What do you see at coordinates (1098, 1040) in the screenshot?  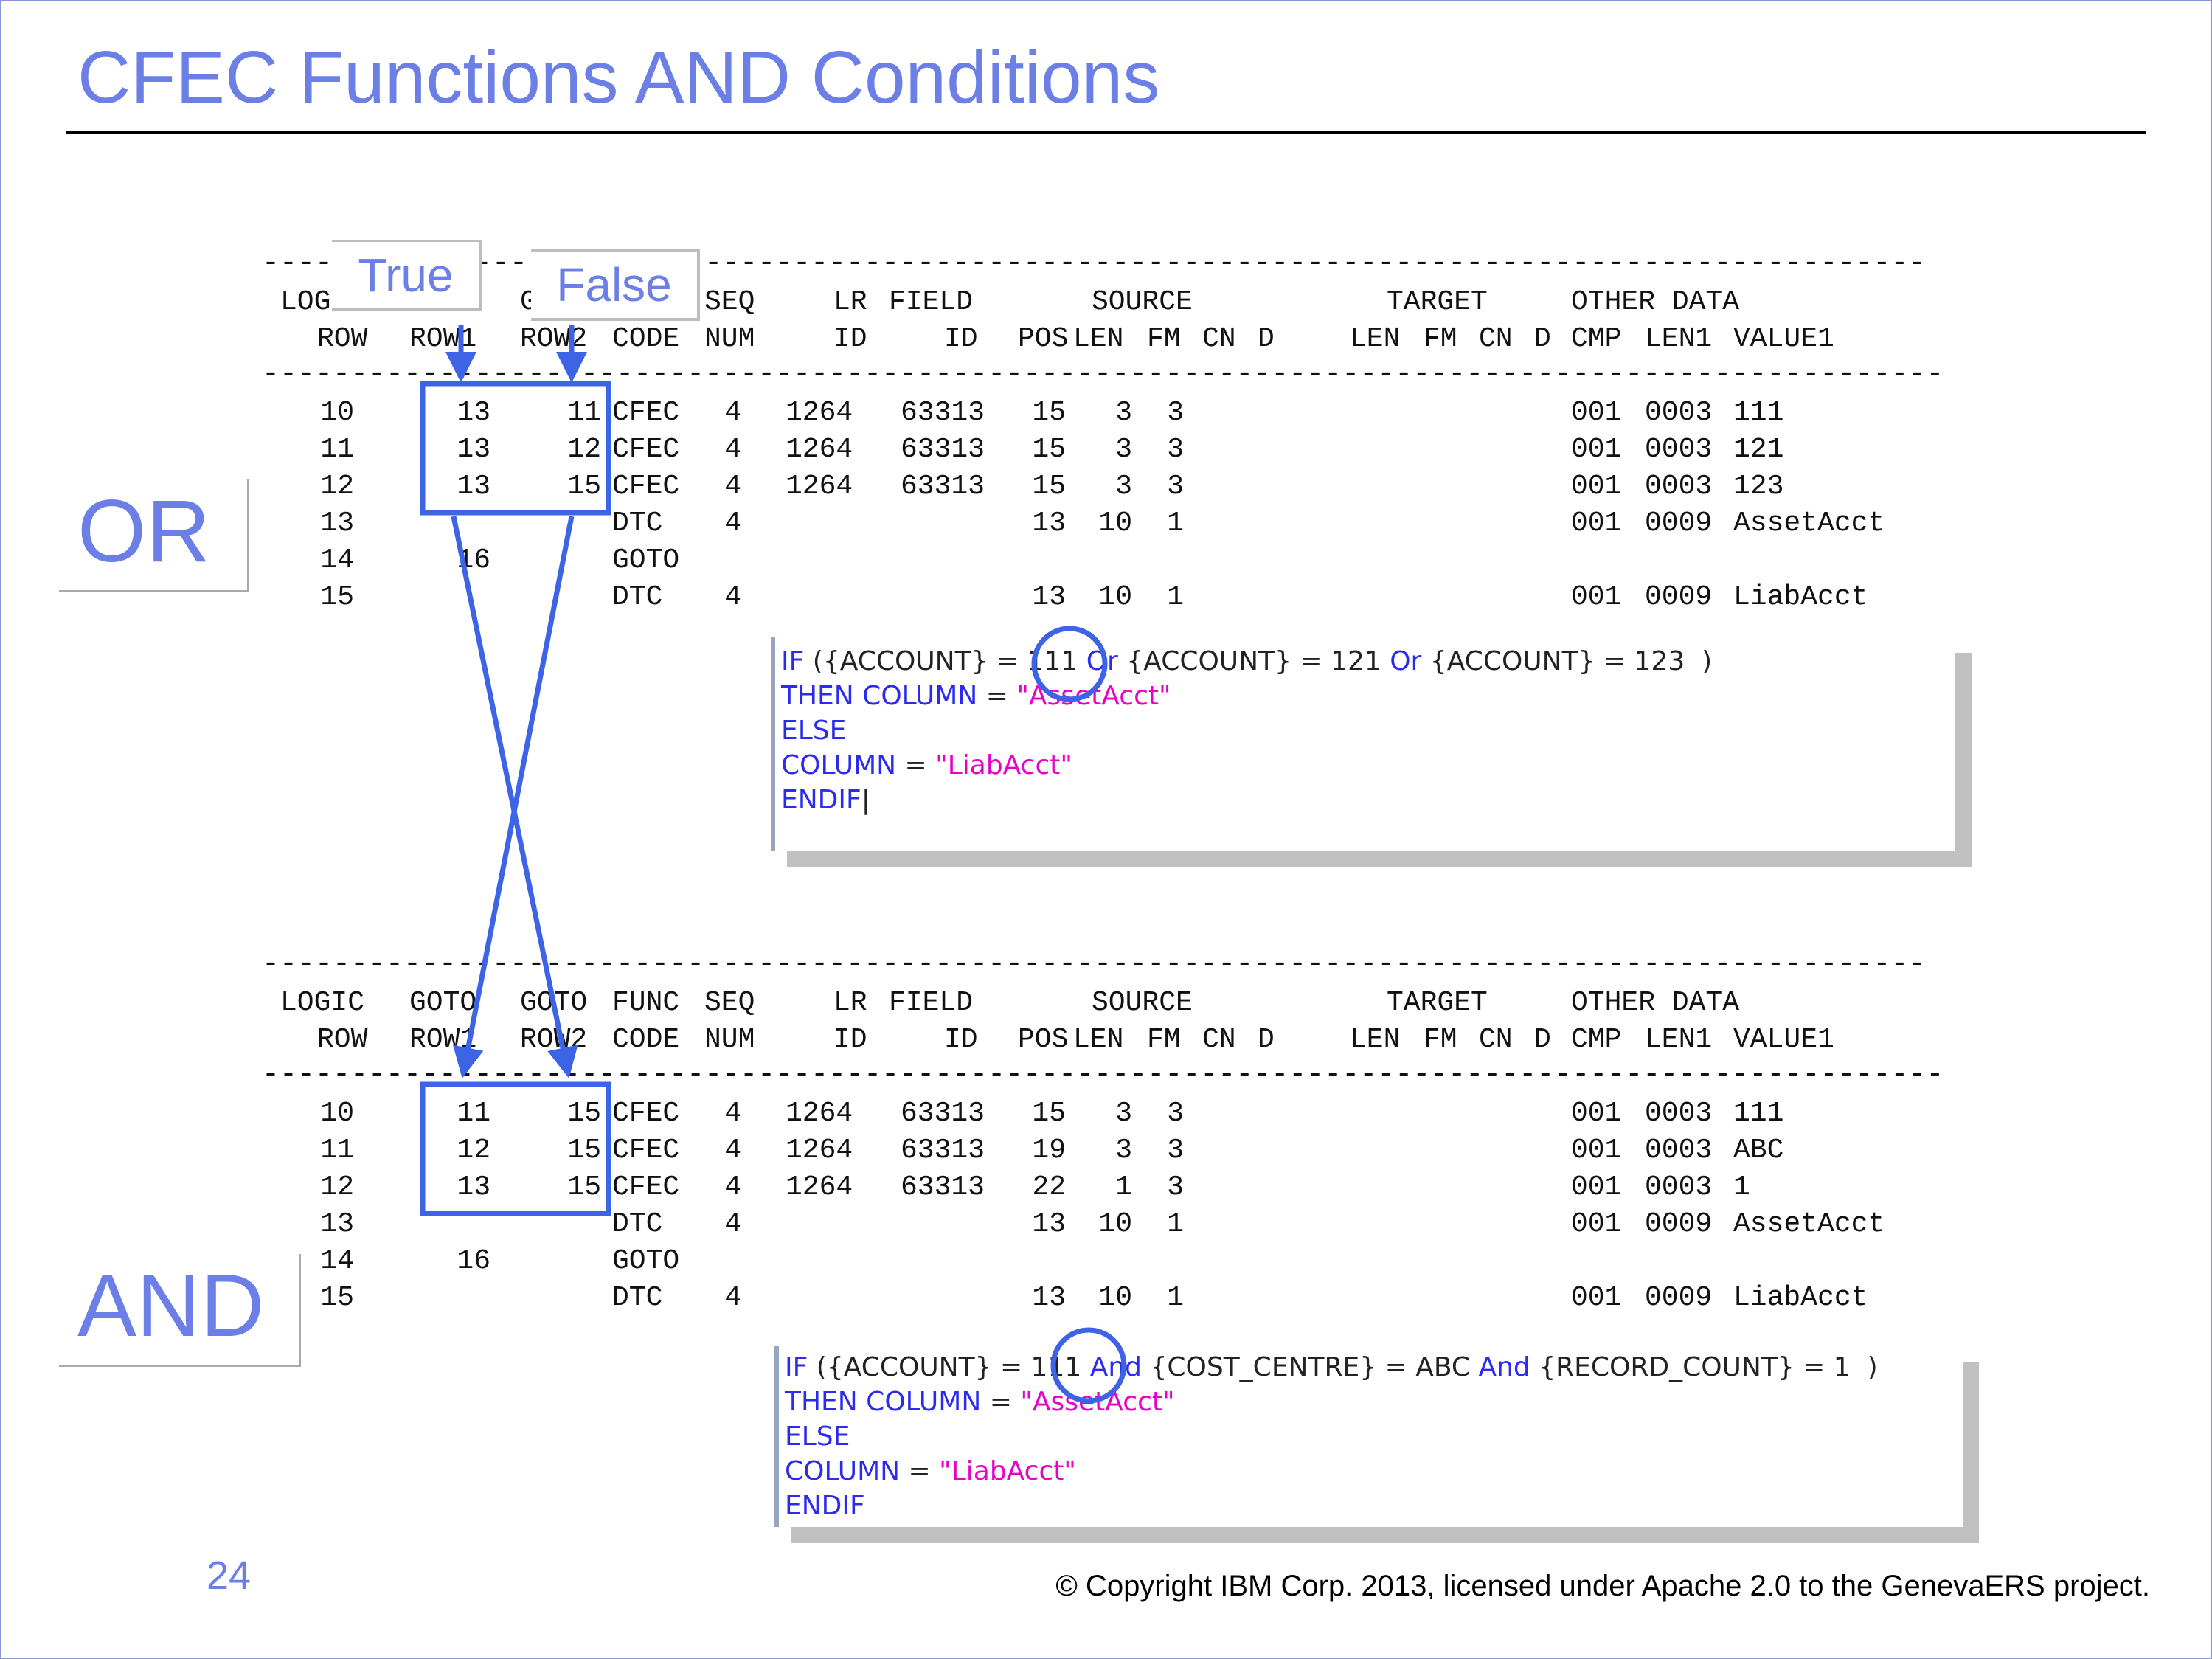 I see `hdr-len: LEN` at bounding box center [1098, 1040].